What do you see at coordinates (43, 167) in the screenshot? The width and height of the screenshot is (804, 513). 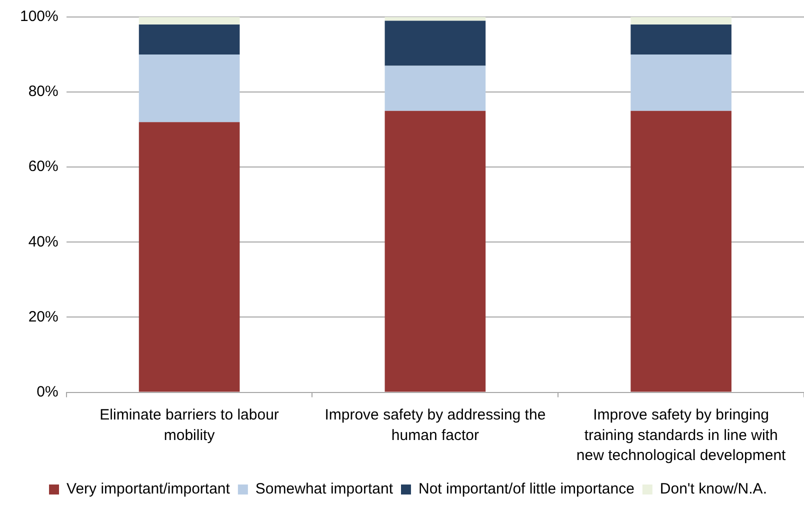 I see `y-tick-label: 60%` at bounding box center [43, 167].